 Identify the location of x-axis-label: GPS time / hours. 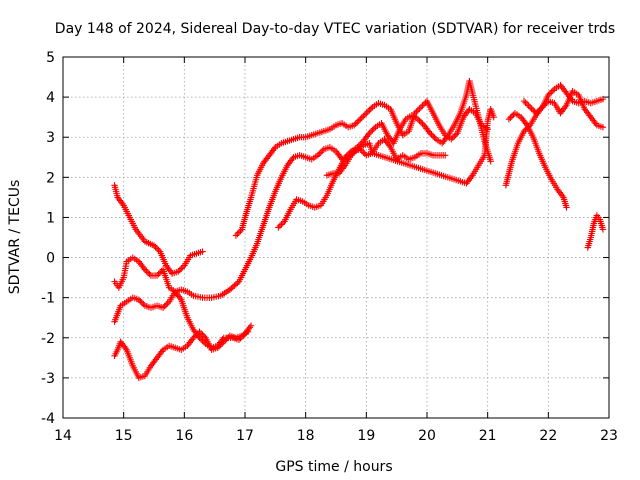
(333, 467).